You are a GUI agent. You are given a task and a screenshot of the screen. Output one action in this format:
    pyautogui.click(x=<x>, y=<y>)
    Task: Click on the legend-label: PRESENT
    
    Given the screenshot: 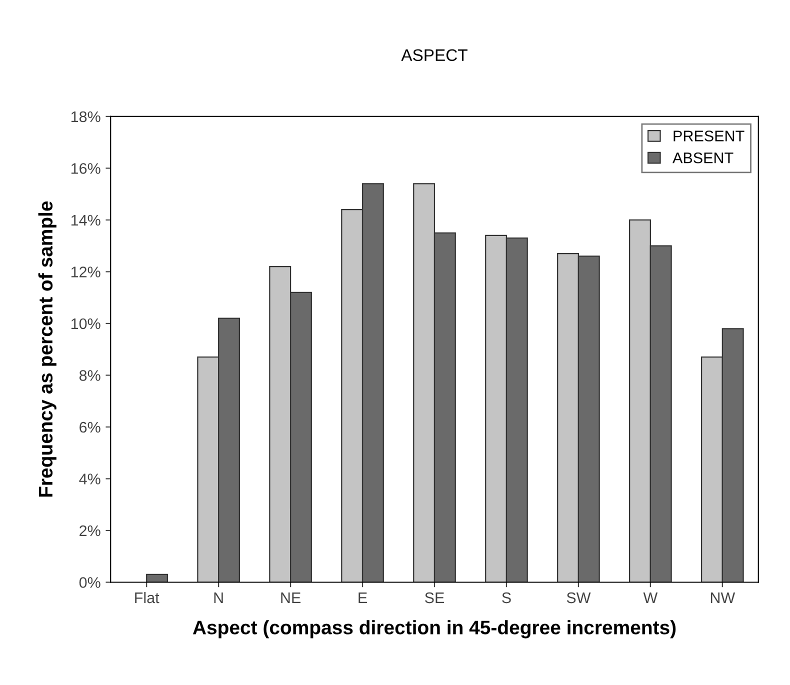 What is the action you would take?
    pyautogui.click(x=709, y=136)
    